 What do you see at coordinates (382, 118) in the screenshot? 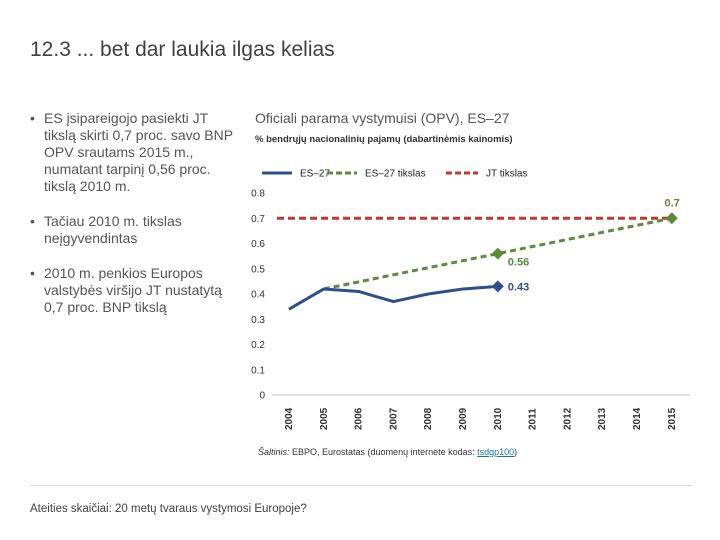
I see `chart-title: Oficiali parama vystymuisi (OPV), ES–27` at bounding box center [382, 118].